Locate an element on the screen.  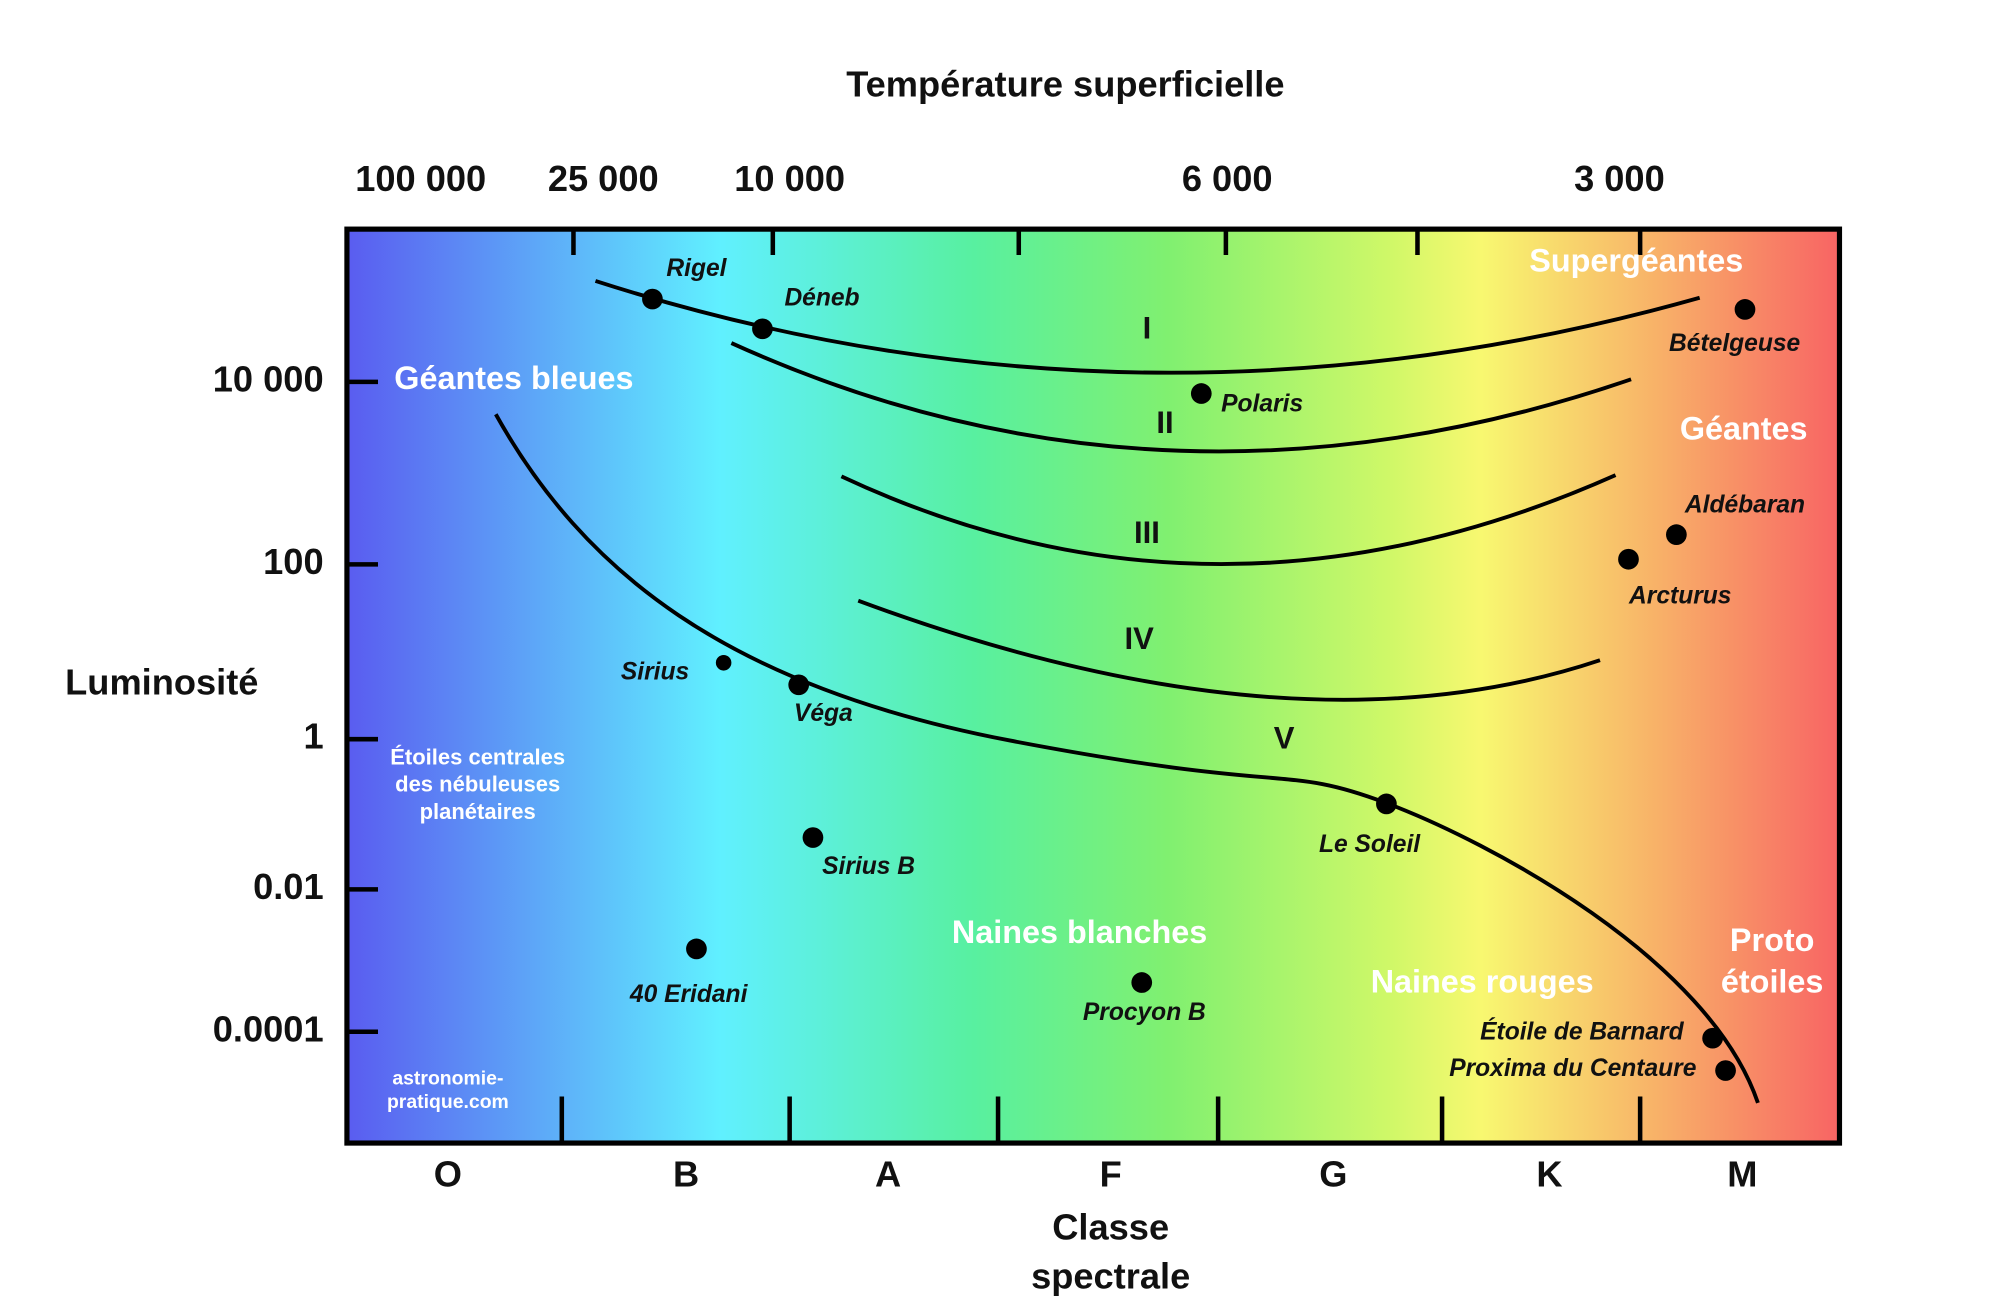
region-label: étoiles is located at coordinates (1772, 981).